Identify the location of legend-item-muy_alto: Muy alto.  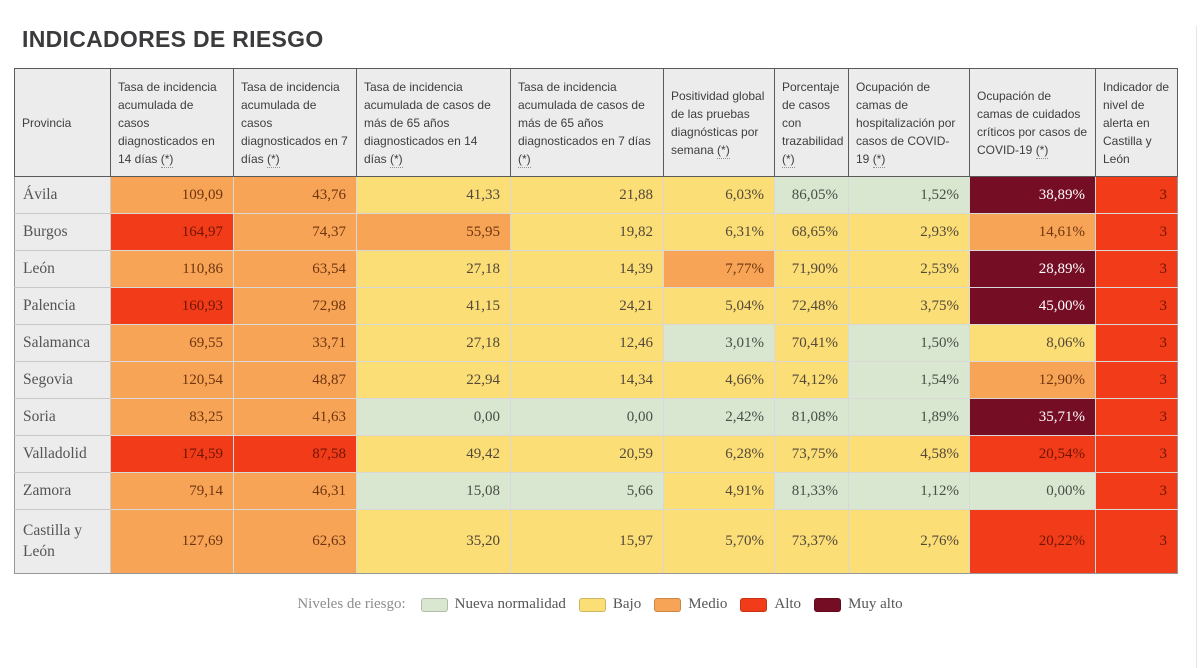
(858, 604).